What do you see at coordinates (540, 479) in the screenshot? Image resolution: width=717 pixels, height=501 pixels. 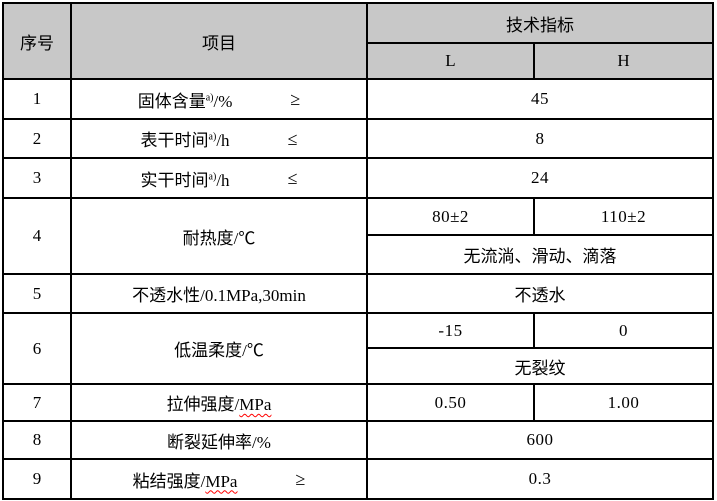 I see `cell-value: 0.3` at bounding box center [540, 479].